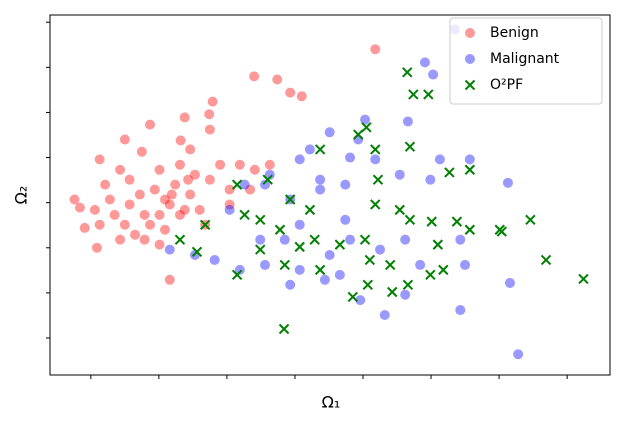 Image resolution: width=623 pixels, height=426 pixels. I want to click on legend-box, so click(526, 61).